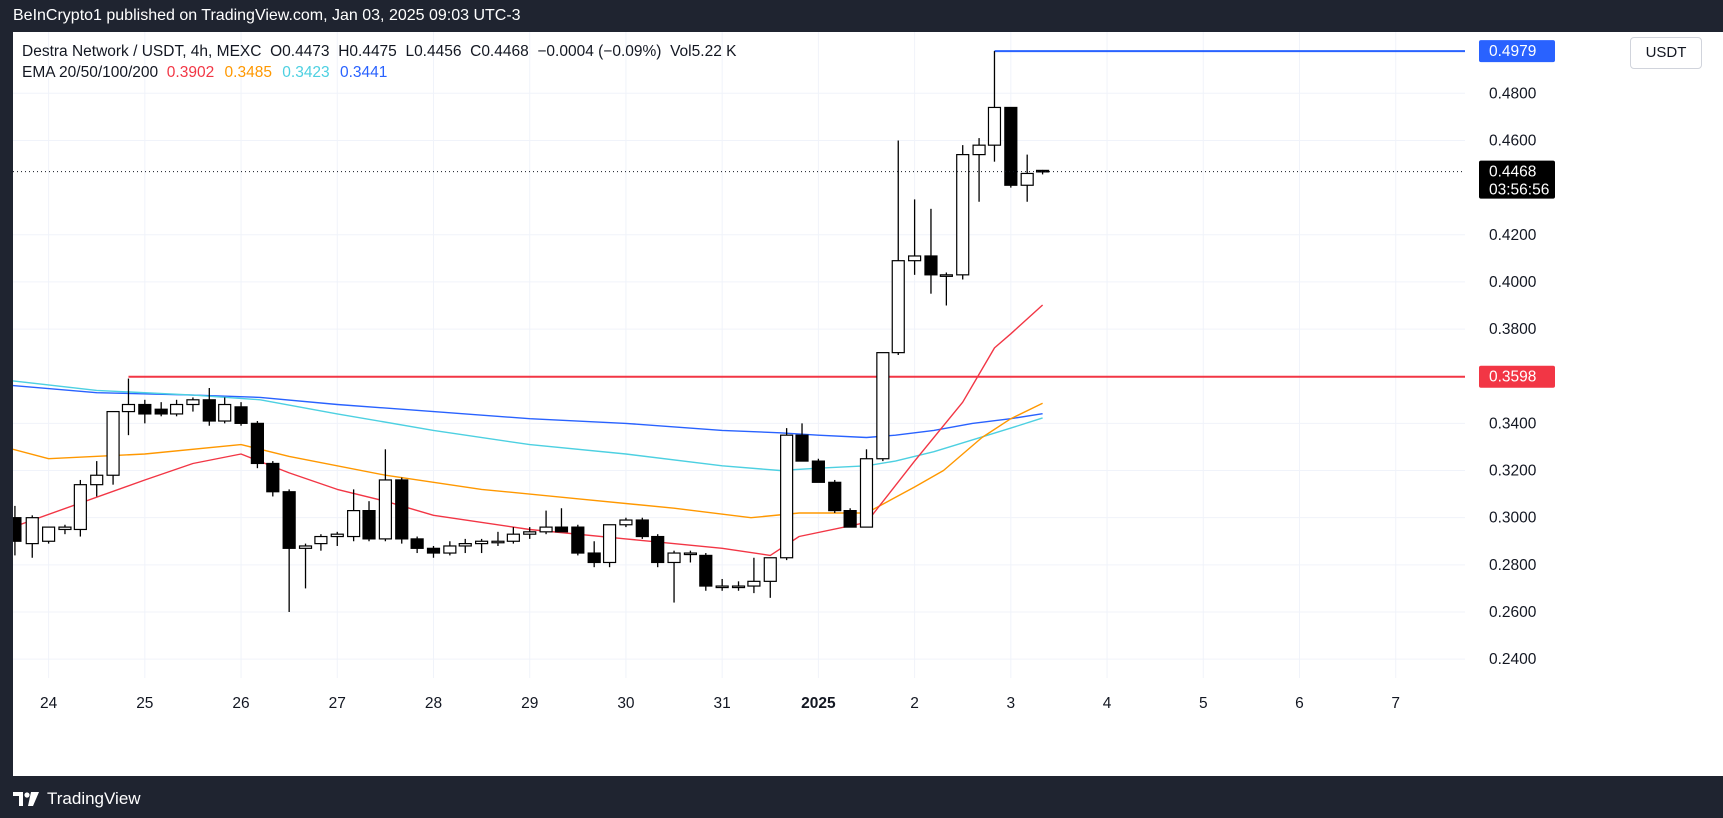 The image size is (1723, 818). What do you see at coordinates (144, 703) in the screenshot?
I see `x-tick-label: 25` at bounding box center [144, 703].